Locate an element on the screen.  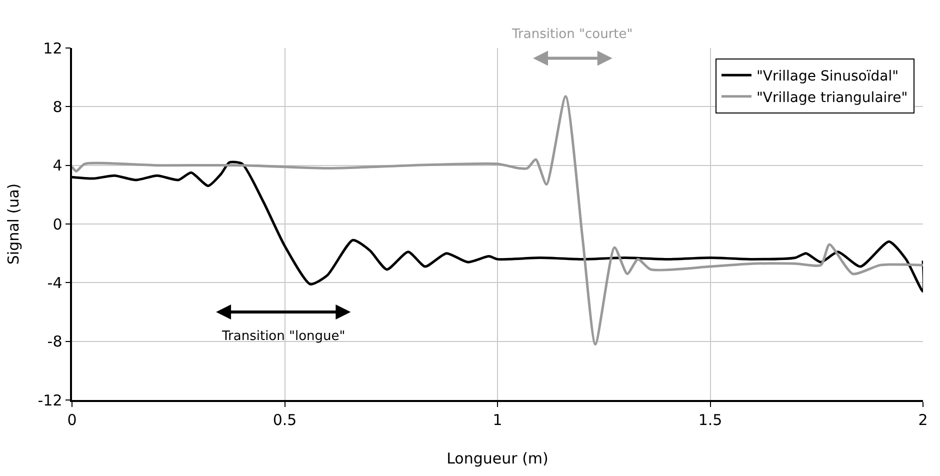
y-tick-label: 12 is located at coordinates (52, 48).